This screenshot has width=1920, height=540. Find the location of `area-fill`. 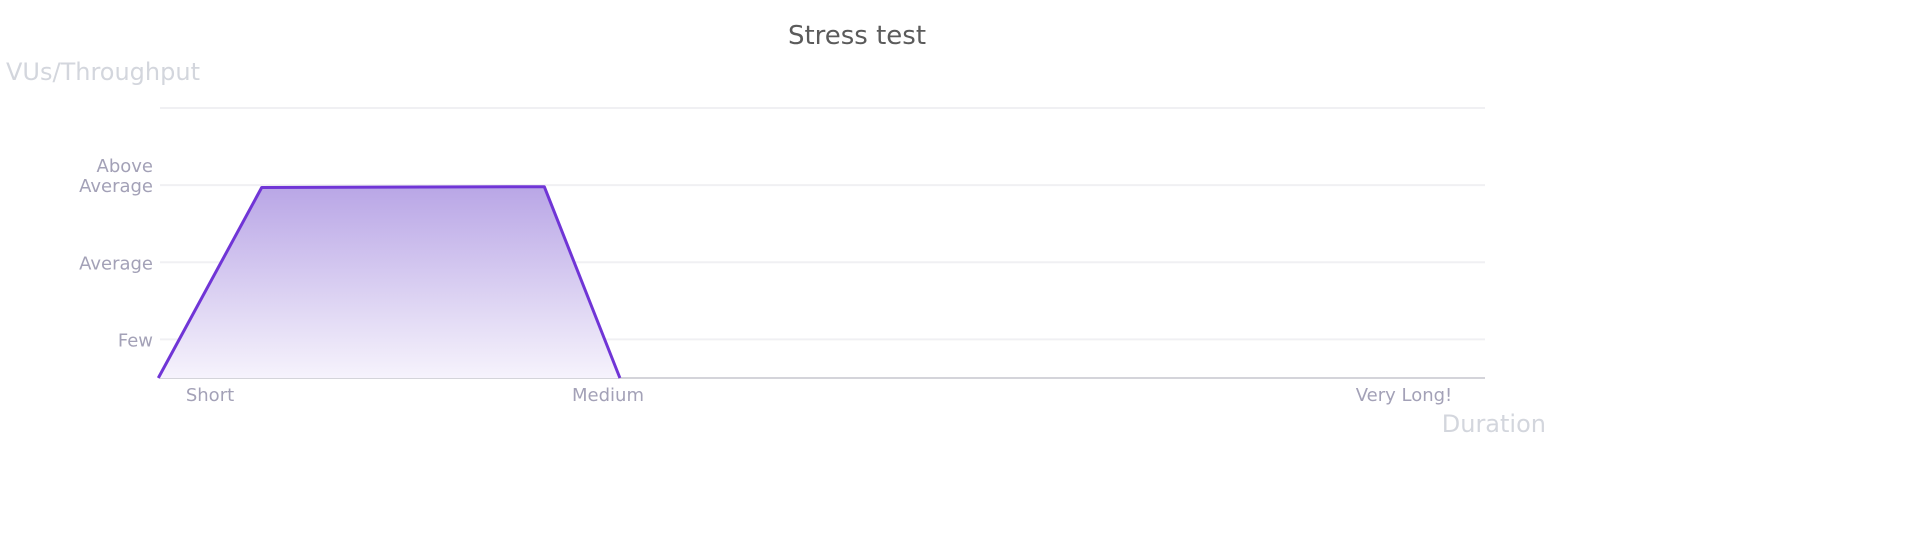

area-fill is located at coordinates (389, 282).